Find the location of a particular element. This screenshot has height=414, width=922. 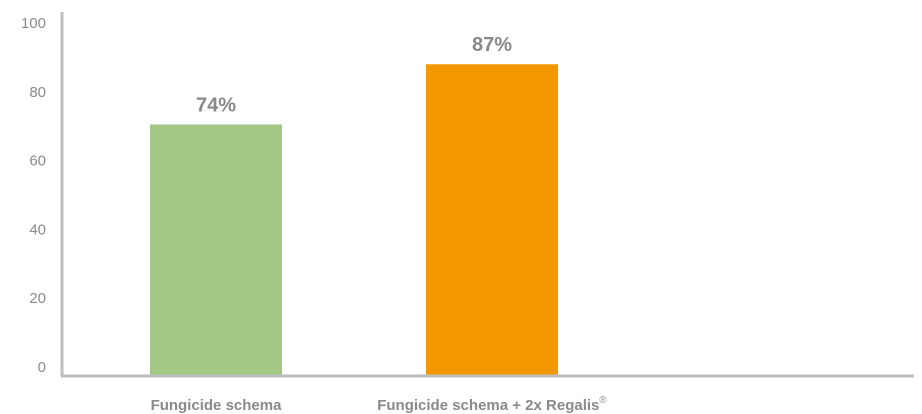

registered-mark: ® is located at coordinates (603, 400).